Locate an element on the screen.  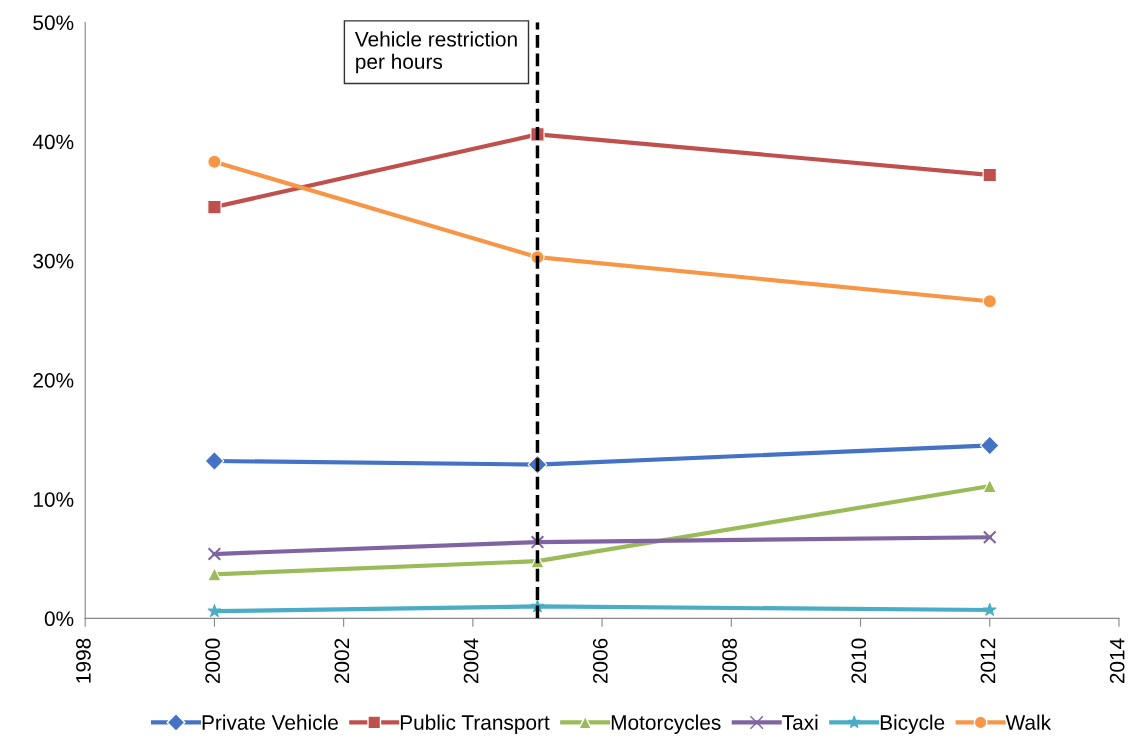
x-tick-label: 2012 is located at coordinates (988, 661).